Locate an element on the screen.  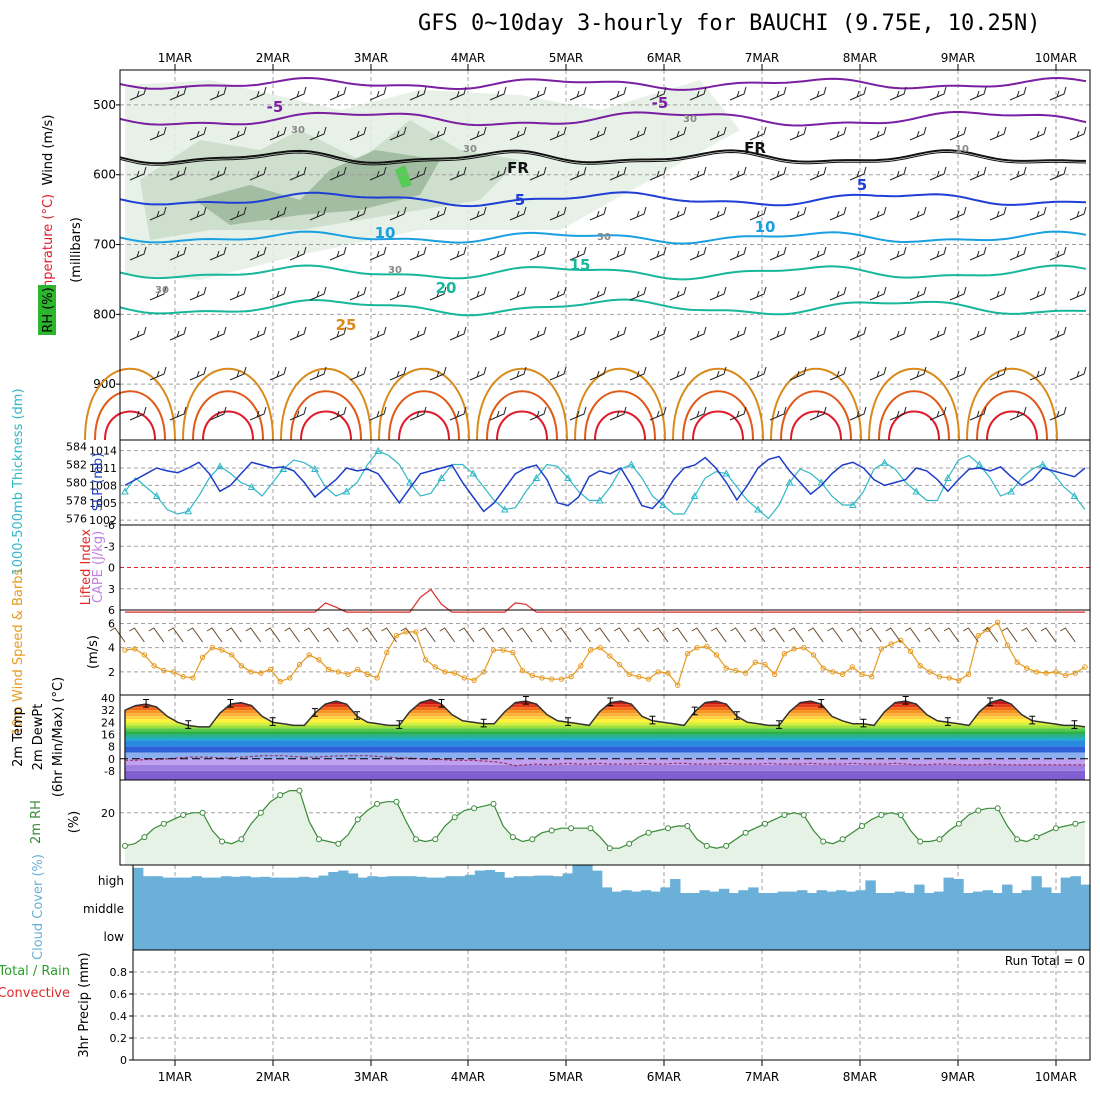
temp-y-label: 2m Temp 2m DewPt (6hr Min/Max) (°C) is located at coordinates (38, 737).